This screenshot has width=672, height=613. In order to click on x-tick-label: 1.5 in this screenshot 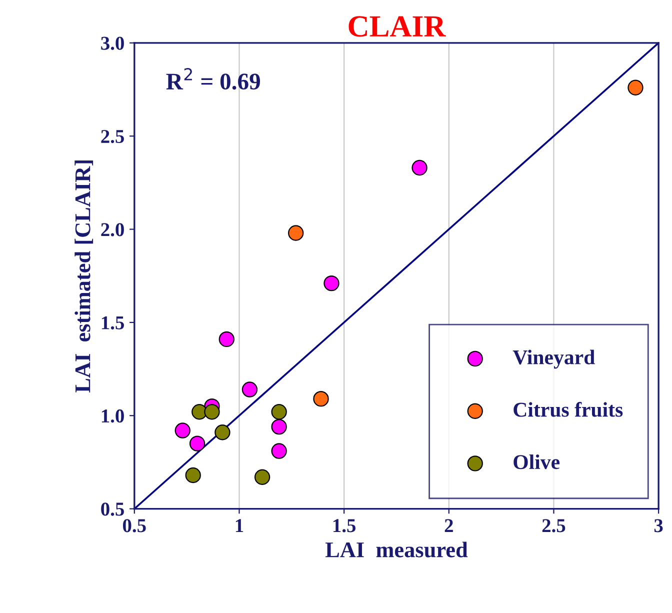, I will do `click(344, 525)`.